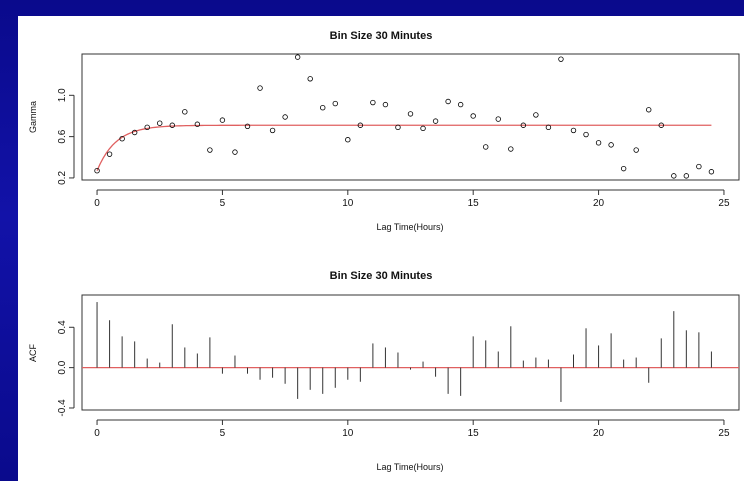 Image resolution: width=744 pixels, height=481 pixels. What do you see at coordinates (381, 276) in the screenshot?
I see `acf-plot-title: Bin Size 30 Minutes` at bounding box center [381, 276].